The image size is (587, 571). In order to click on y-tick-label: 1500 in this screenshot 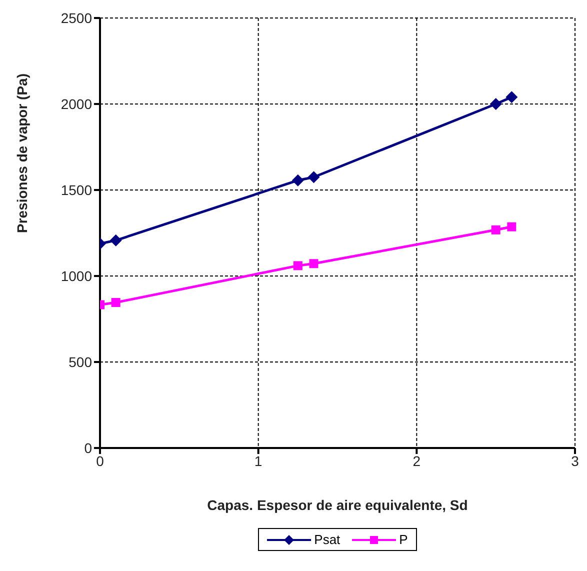, I will do `click(76, 190)`.